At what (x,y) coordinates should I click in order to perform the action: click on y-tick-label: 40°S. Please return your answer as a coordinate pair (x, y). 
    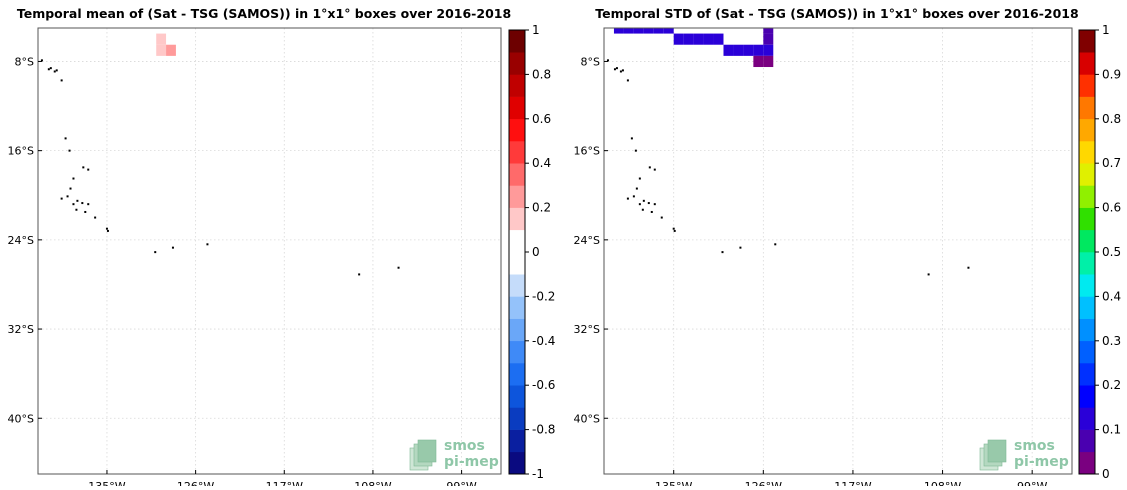
    Looking at the image, I should click on (21, 418).